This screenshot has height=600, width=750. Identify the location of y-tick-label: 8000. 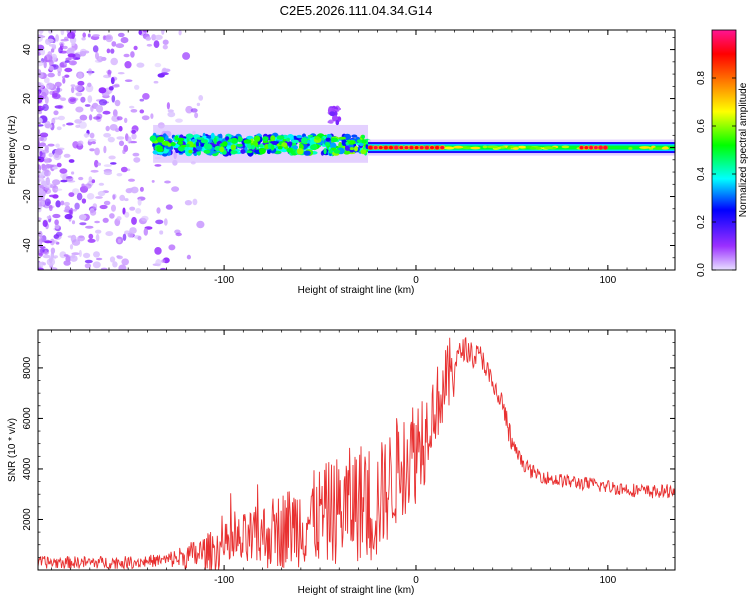
(27, 367).